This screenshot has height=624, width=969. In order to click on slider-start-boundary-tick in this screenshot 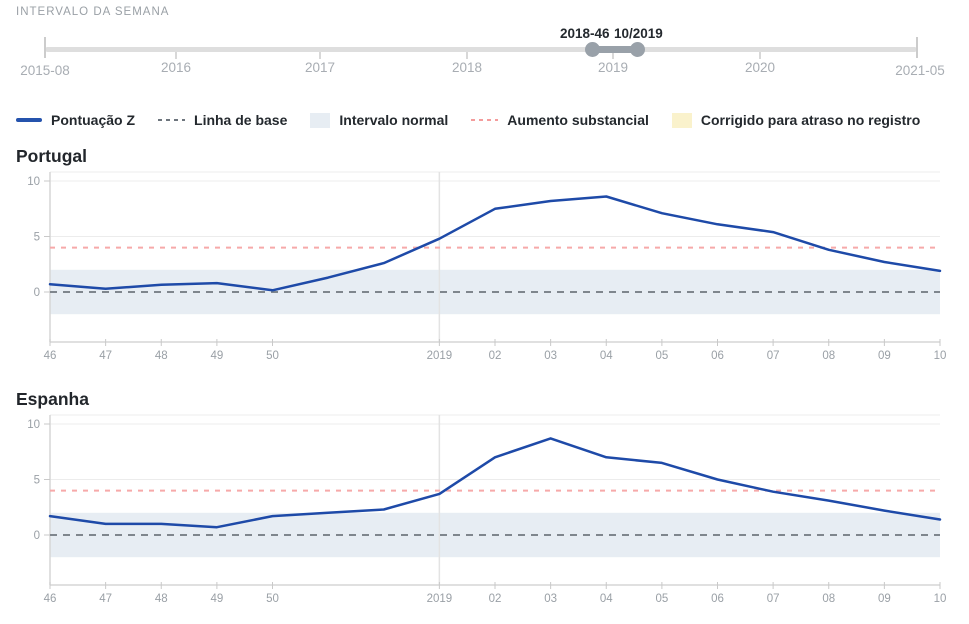, I will do `click(45, 47)`.